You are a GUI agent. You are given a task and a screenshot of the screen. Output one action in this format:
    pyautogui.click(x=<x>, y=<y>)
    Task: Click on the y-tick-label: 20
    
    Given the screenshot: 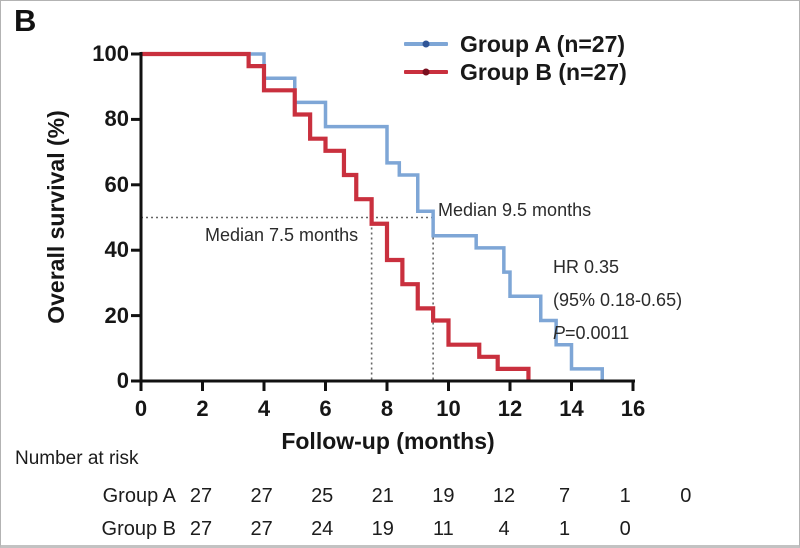 What is the action you would take?
    pyautogui.click(x=116, y=315)
    